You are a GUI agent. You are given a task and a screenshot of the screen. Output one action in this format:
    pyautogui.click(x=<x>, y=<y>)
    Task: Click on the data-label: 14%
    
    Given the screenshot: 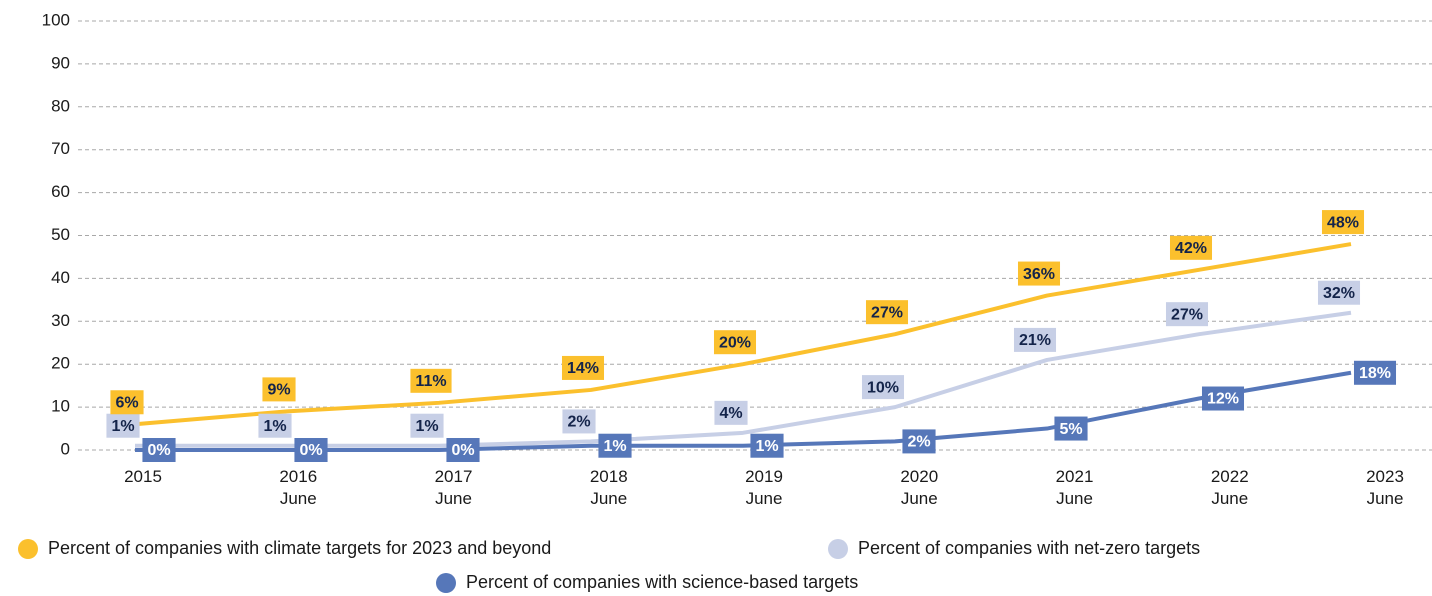 What is the action you would take?
    pyautogui.click(x=583, y=367)
    